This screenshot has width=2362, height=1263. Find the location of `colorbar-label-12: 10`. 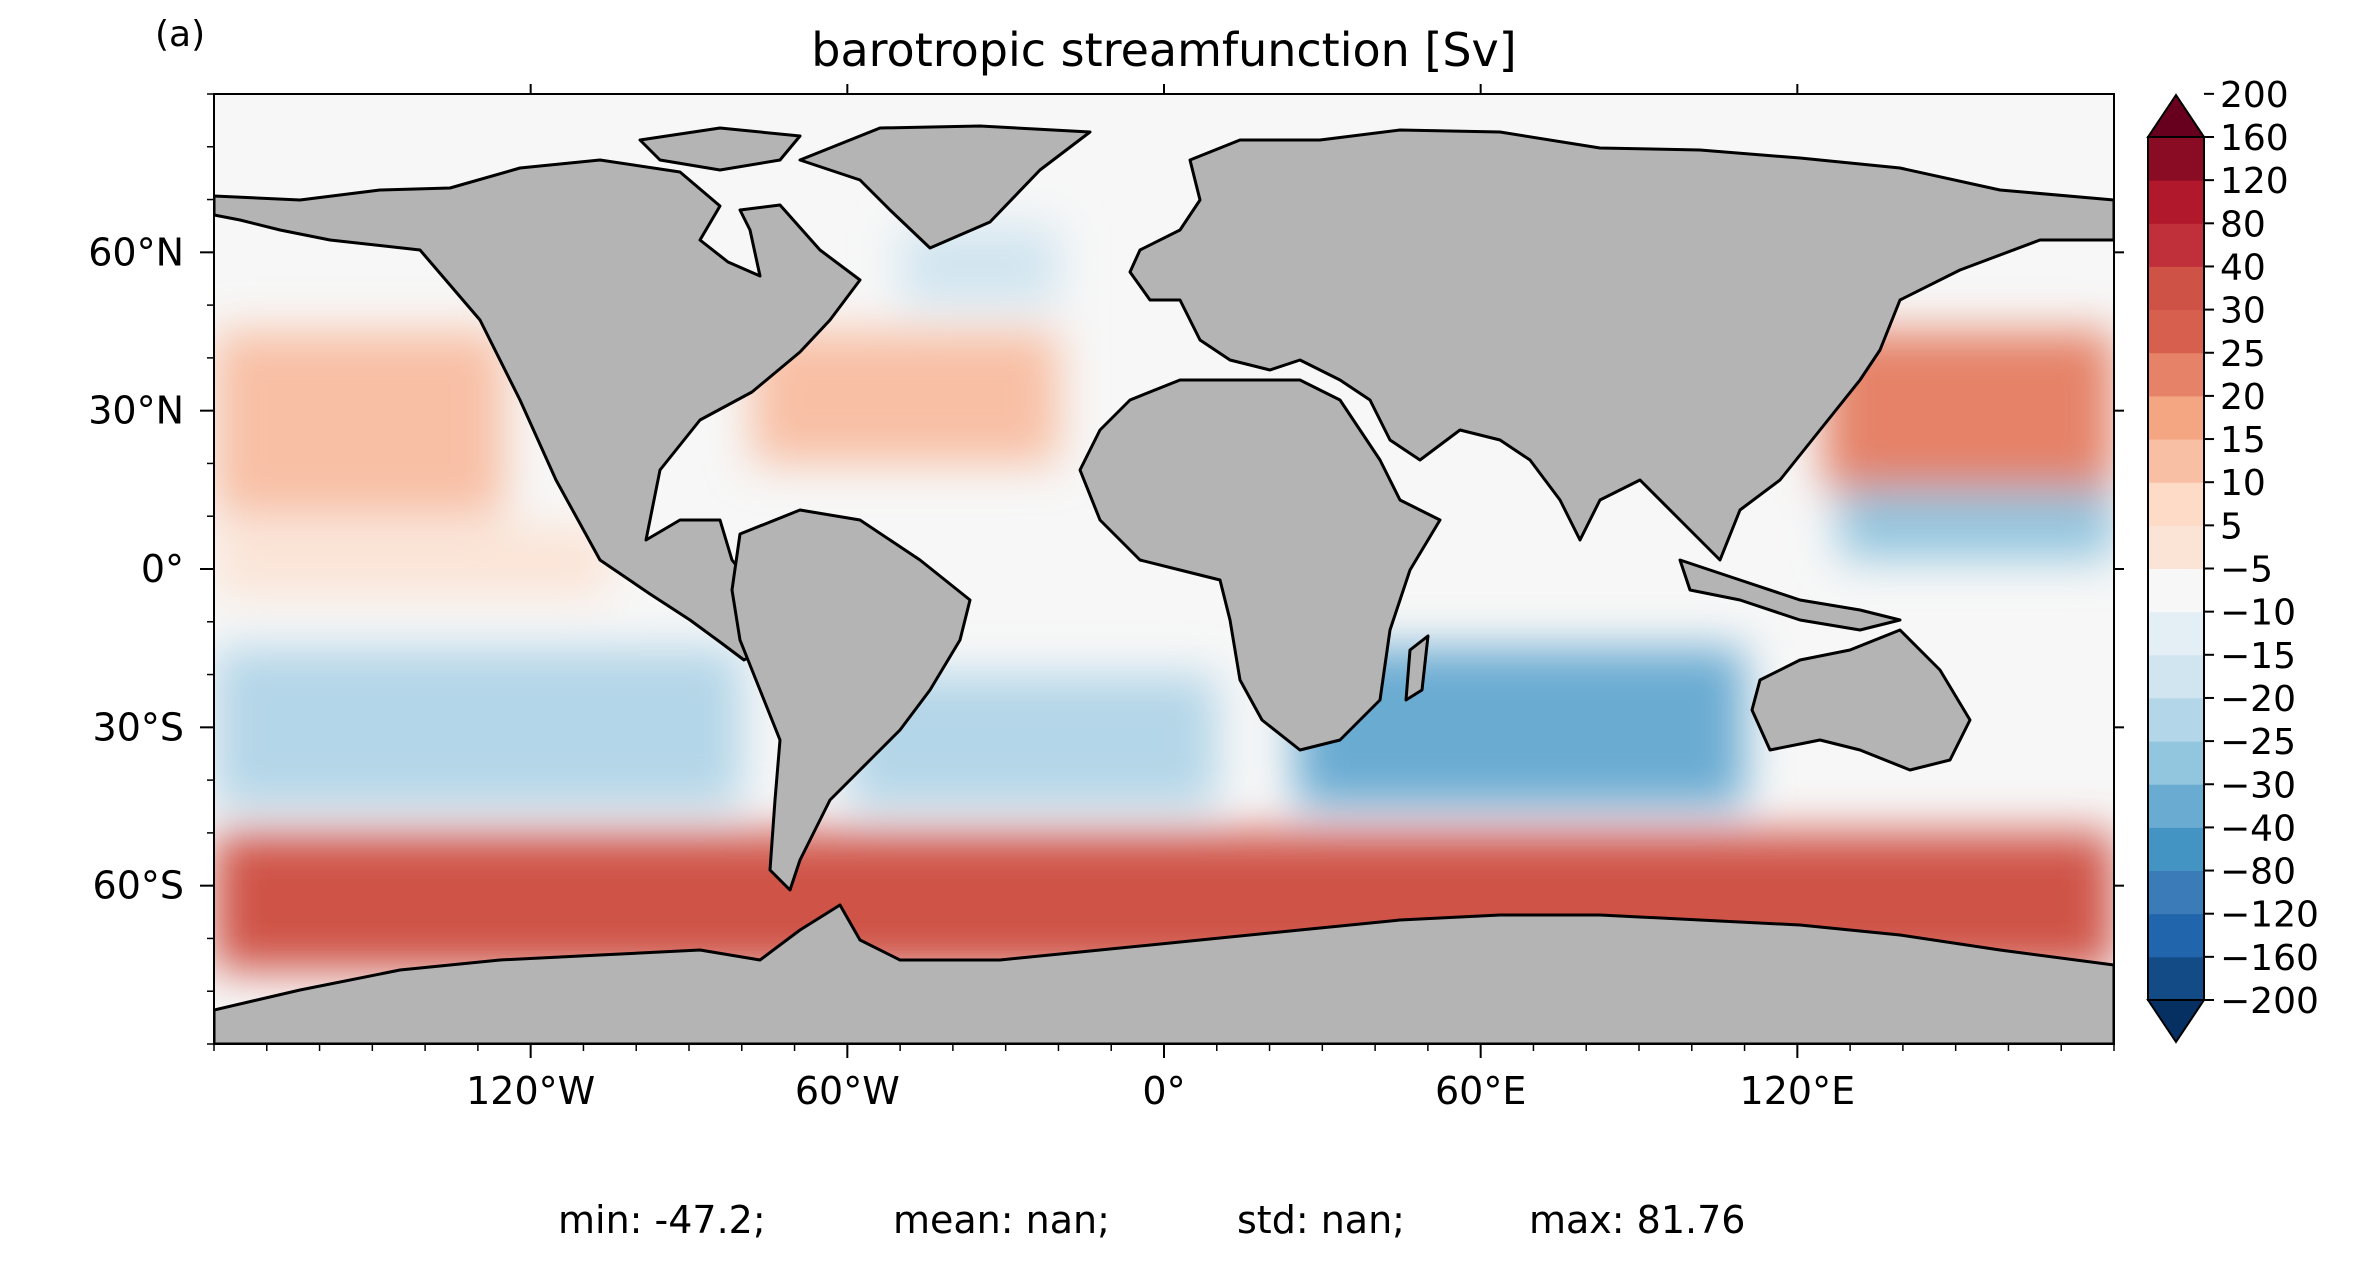

colorbar-label-12: 10 is located at coordinates (2243, 483).